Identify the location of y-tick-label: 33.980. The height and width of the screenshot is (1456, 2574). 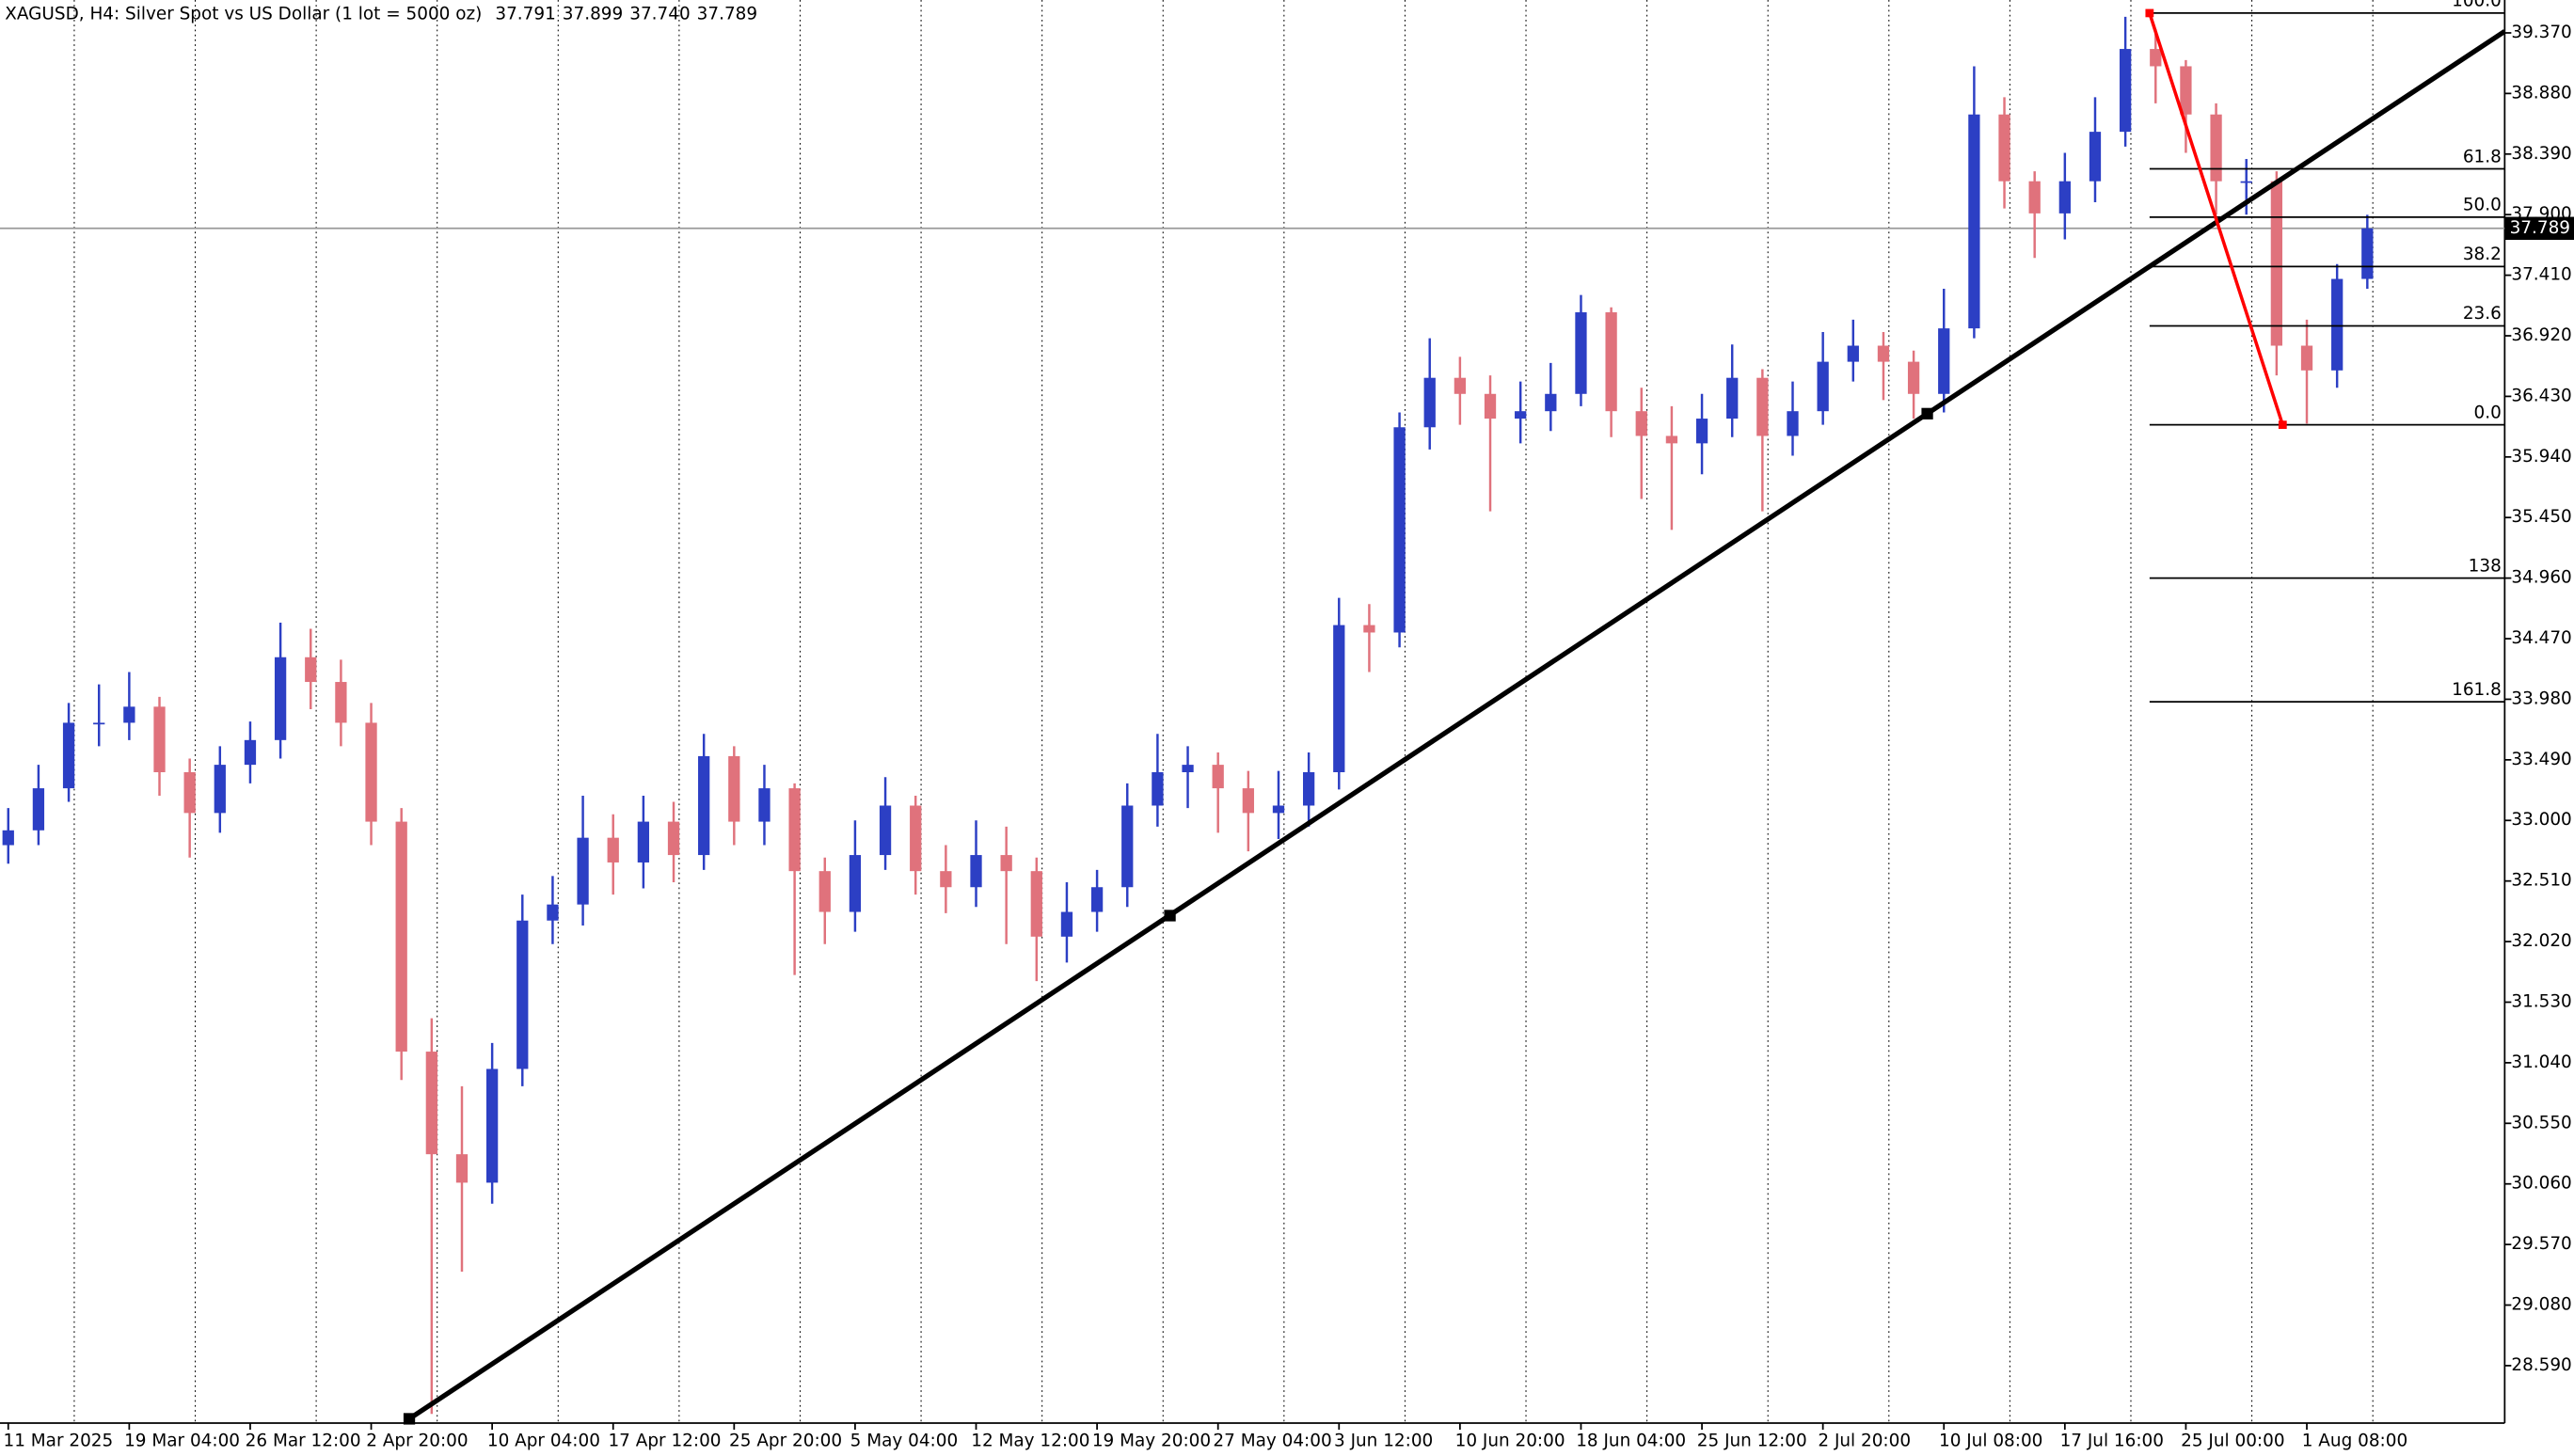
(2541, 698).